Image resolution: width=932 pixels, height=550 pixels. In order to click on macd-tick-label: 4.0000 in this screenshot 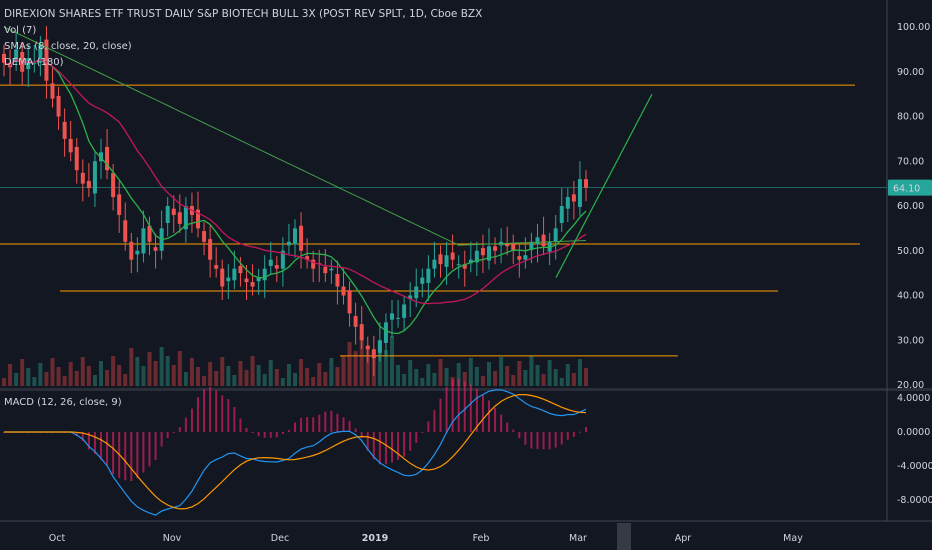, I will do `click(913, 398)`.